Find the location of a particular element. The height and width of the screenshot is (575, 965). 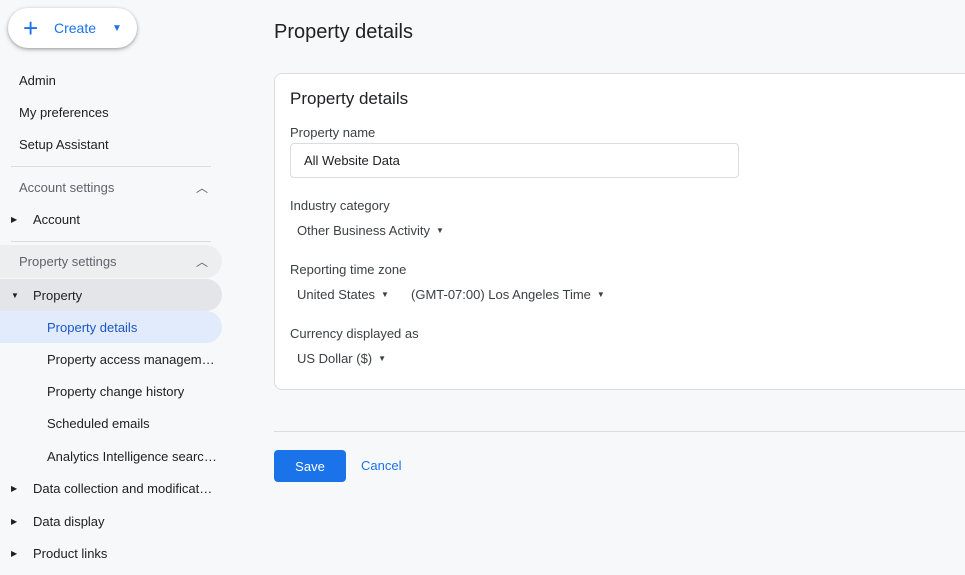

plus-icon: + is located at coordinates (31, 28).